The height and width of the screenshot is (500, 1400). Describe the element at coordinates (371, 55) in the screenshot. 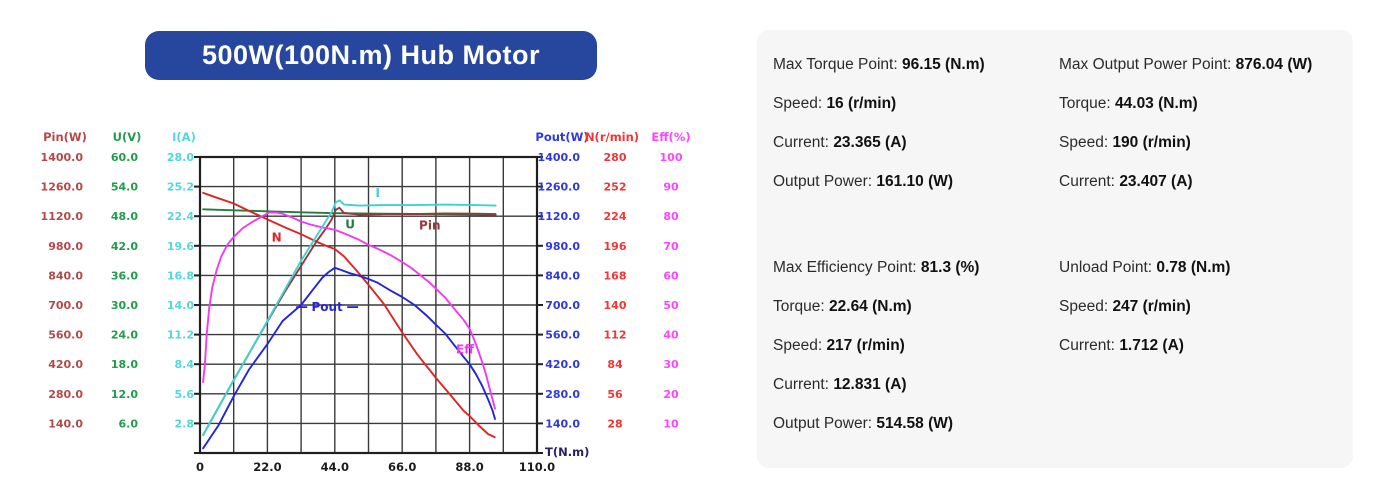

I see `page-title: 500W(100N.m) Hub Motor` at that location.